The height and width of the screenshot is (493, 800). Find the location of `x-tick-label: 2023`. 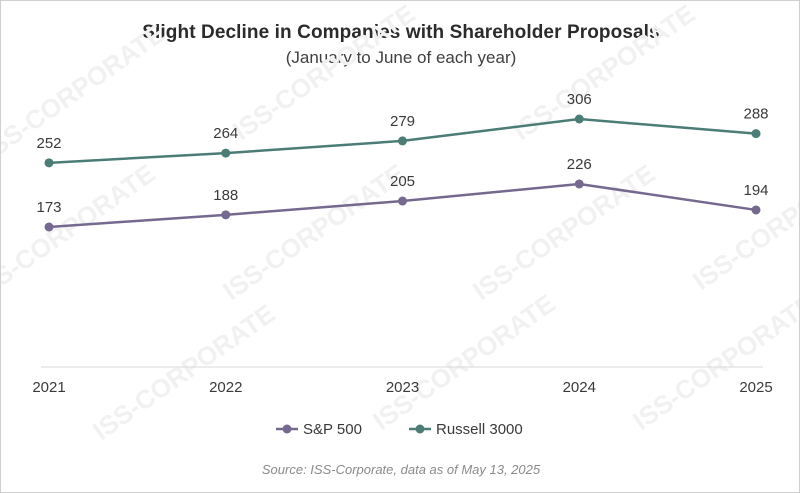

x-tick-label: 2023 is located at coordinates (402, 387).